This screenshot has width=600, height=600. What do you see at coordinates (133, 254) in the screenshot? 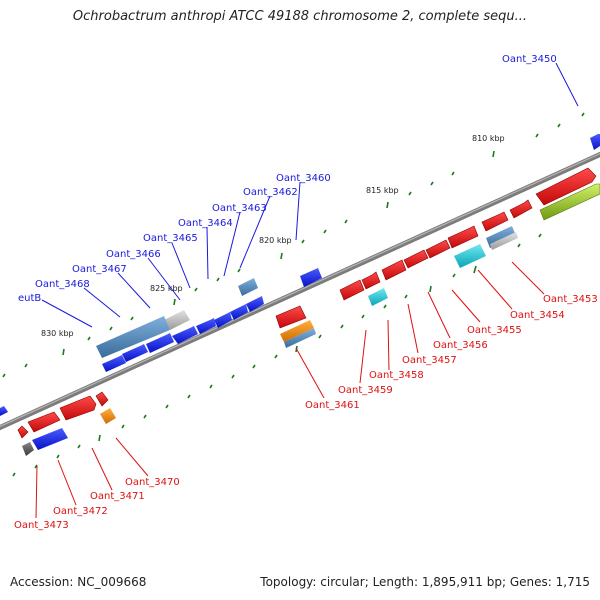
I see `gene-label-oant-3466: Oant_3466` at bounding box center [133, 254].